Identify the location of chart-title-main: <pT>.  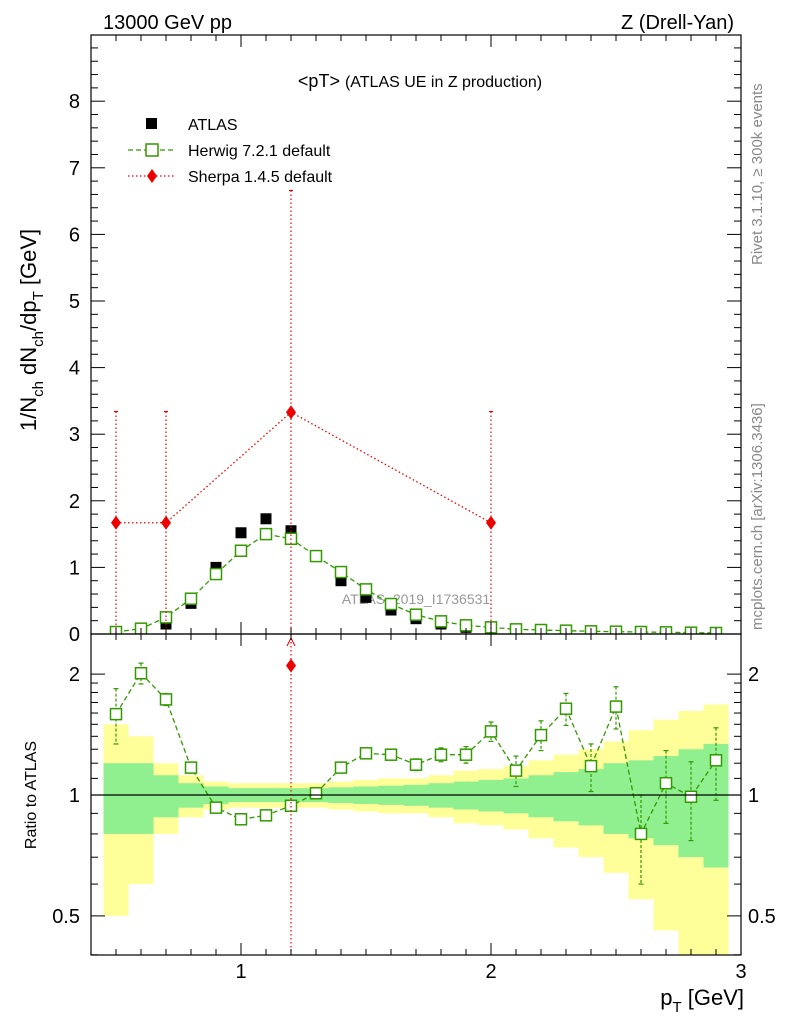
(319, 81).